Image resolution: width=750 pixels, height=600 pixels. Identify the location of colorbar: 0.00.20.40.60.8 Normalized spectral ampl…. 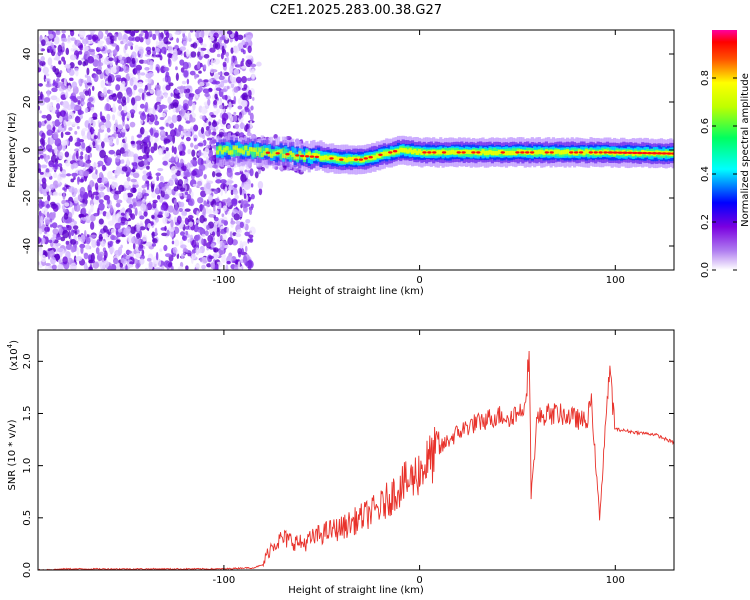
(725, 154).